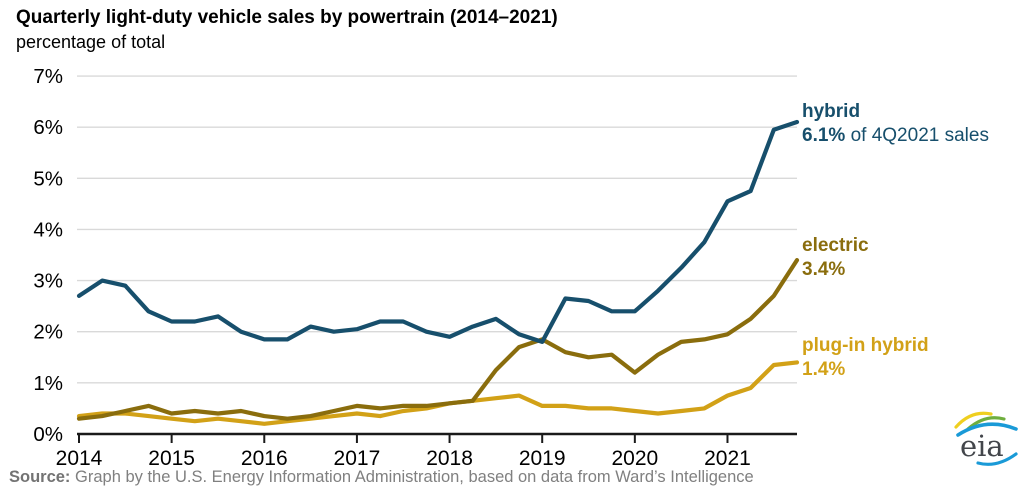  Describe the element at coordinates (865, 345) in the screenshot. I see `series-name-plug-in-hybrid: plug-in hybrid` at that location.